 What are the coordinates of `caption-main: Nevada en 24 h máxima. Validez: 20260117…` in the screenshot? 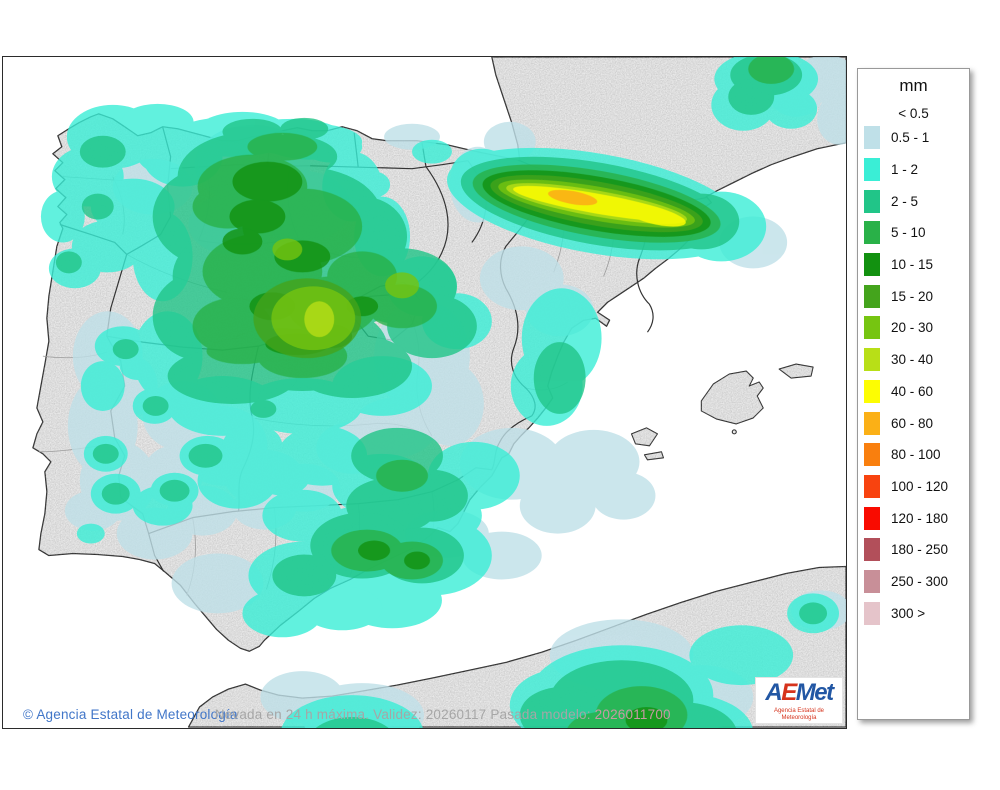 It's located at (402, 714).